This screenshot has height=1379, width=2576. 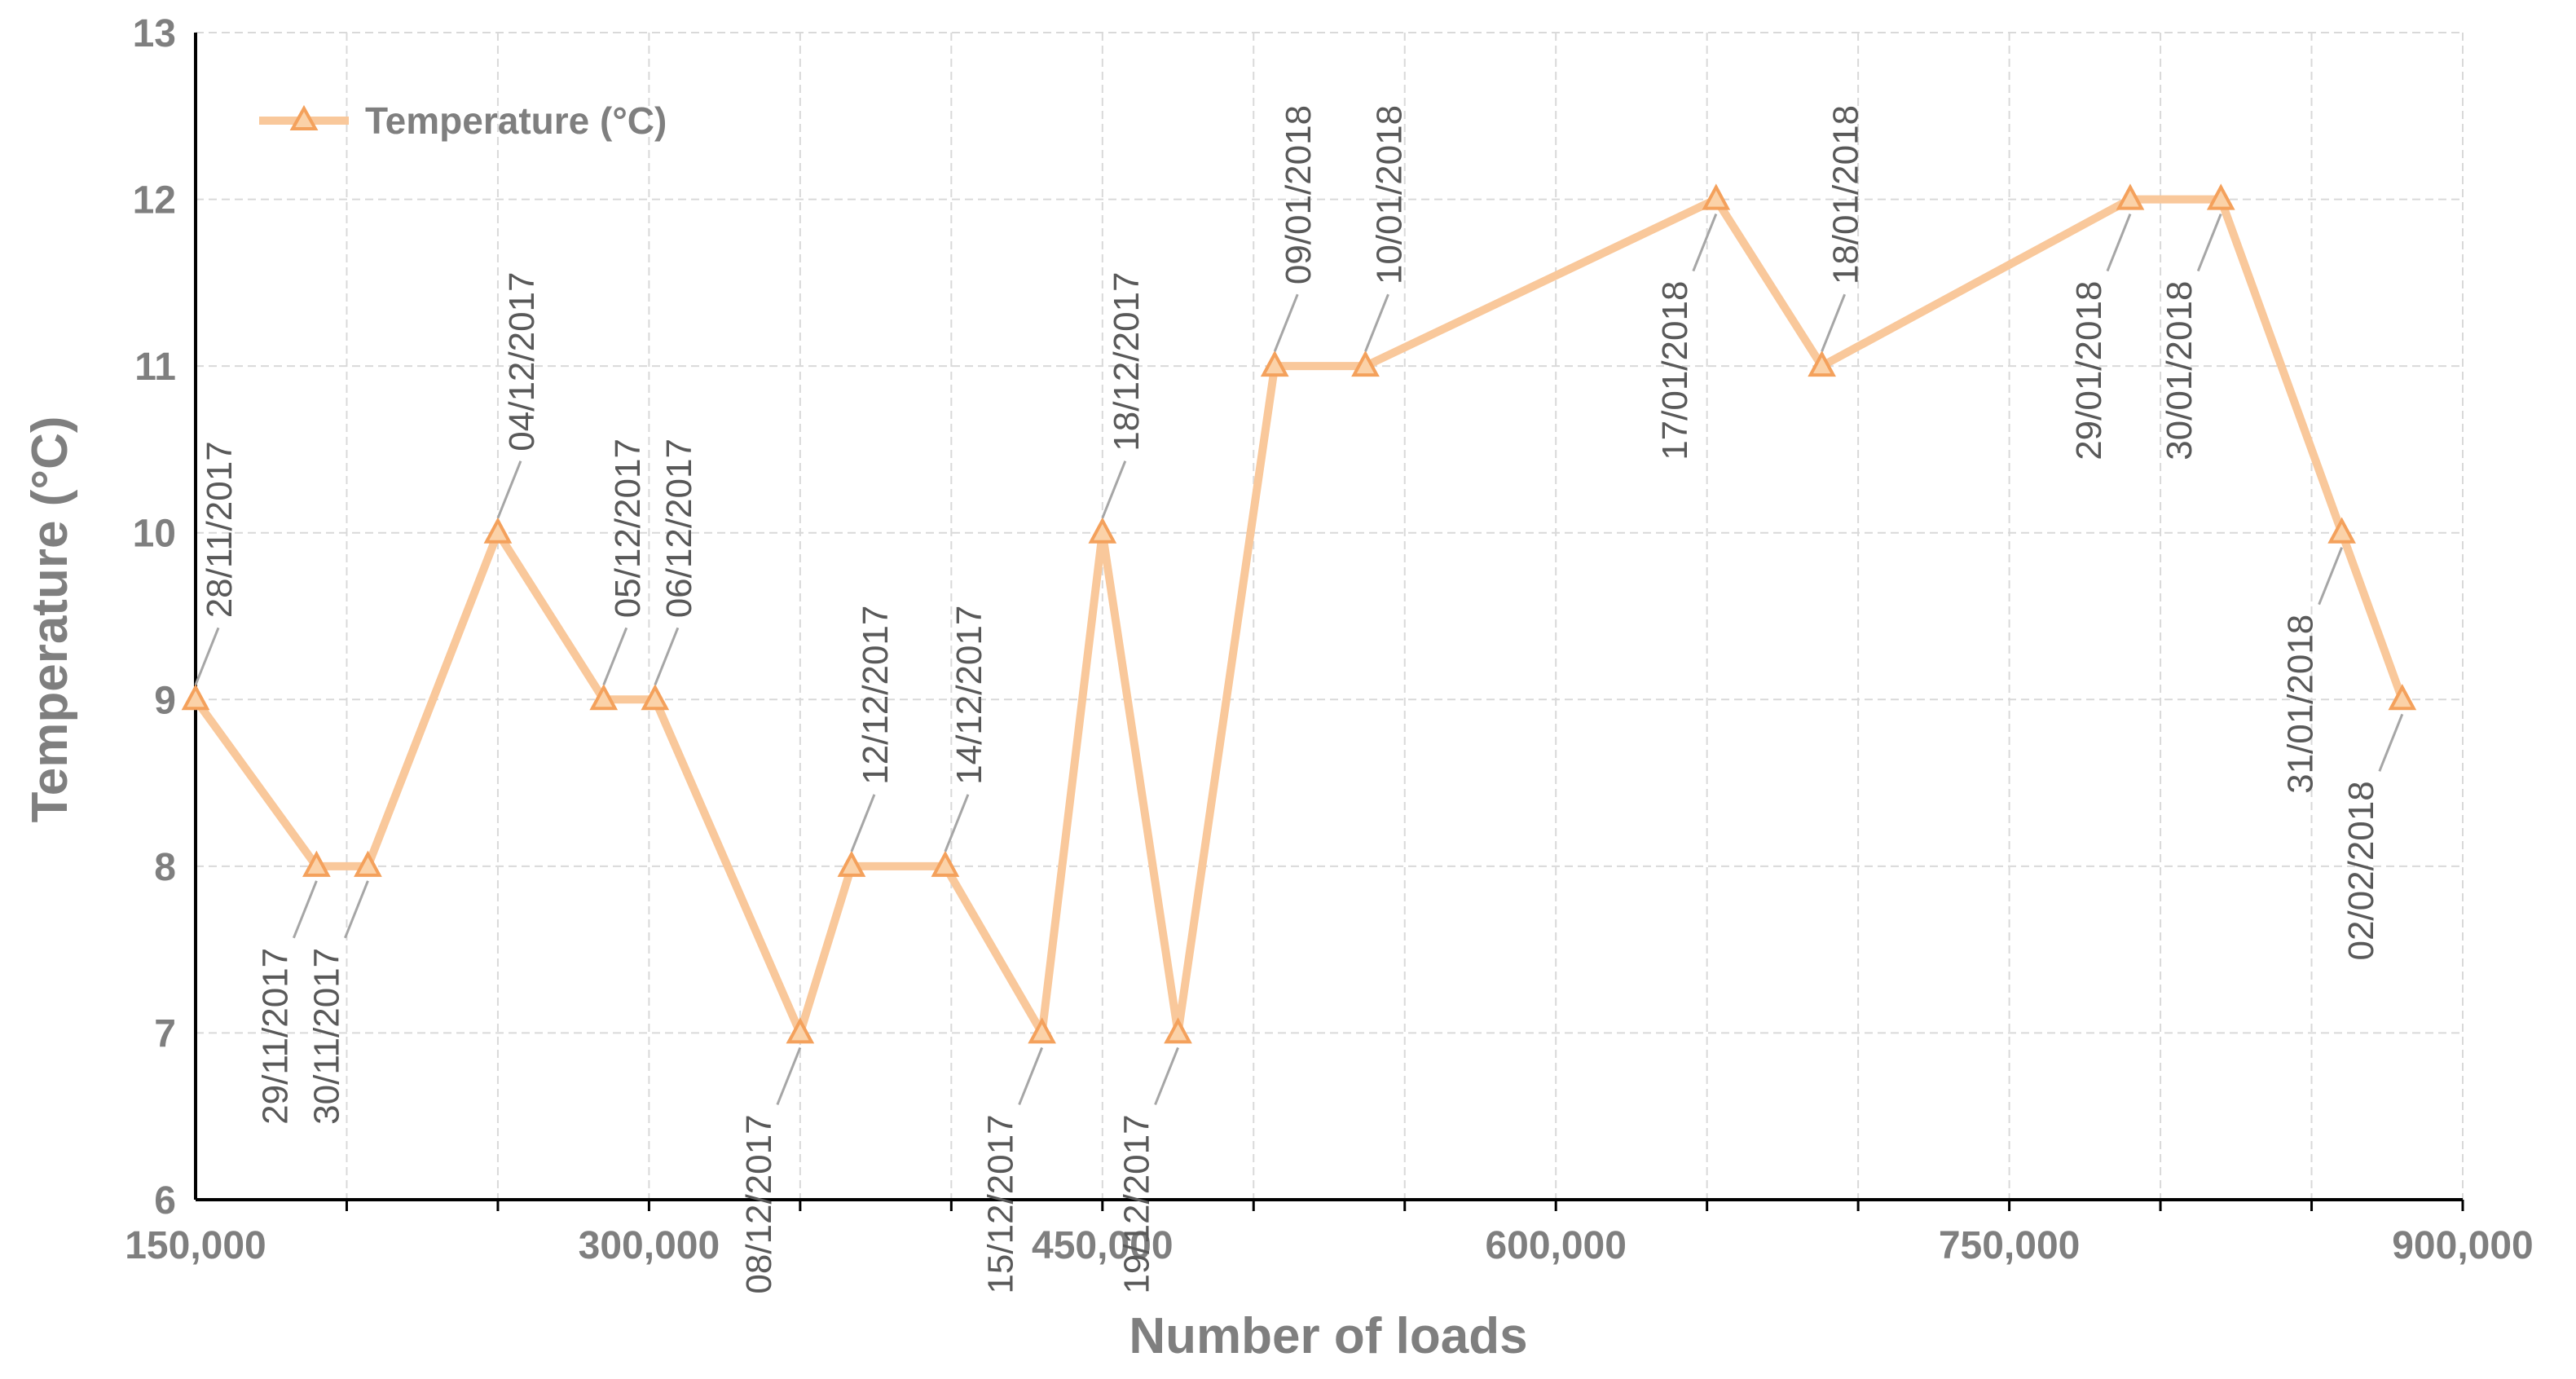 I want to click on y-tick-label: 6, so click(x=165, y=1201).